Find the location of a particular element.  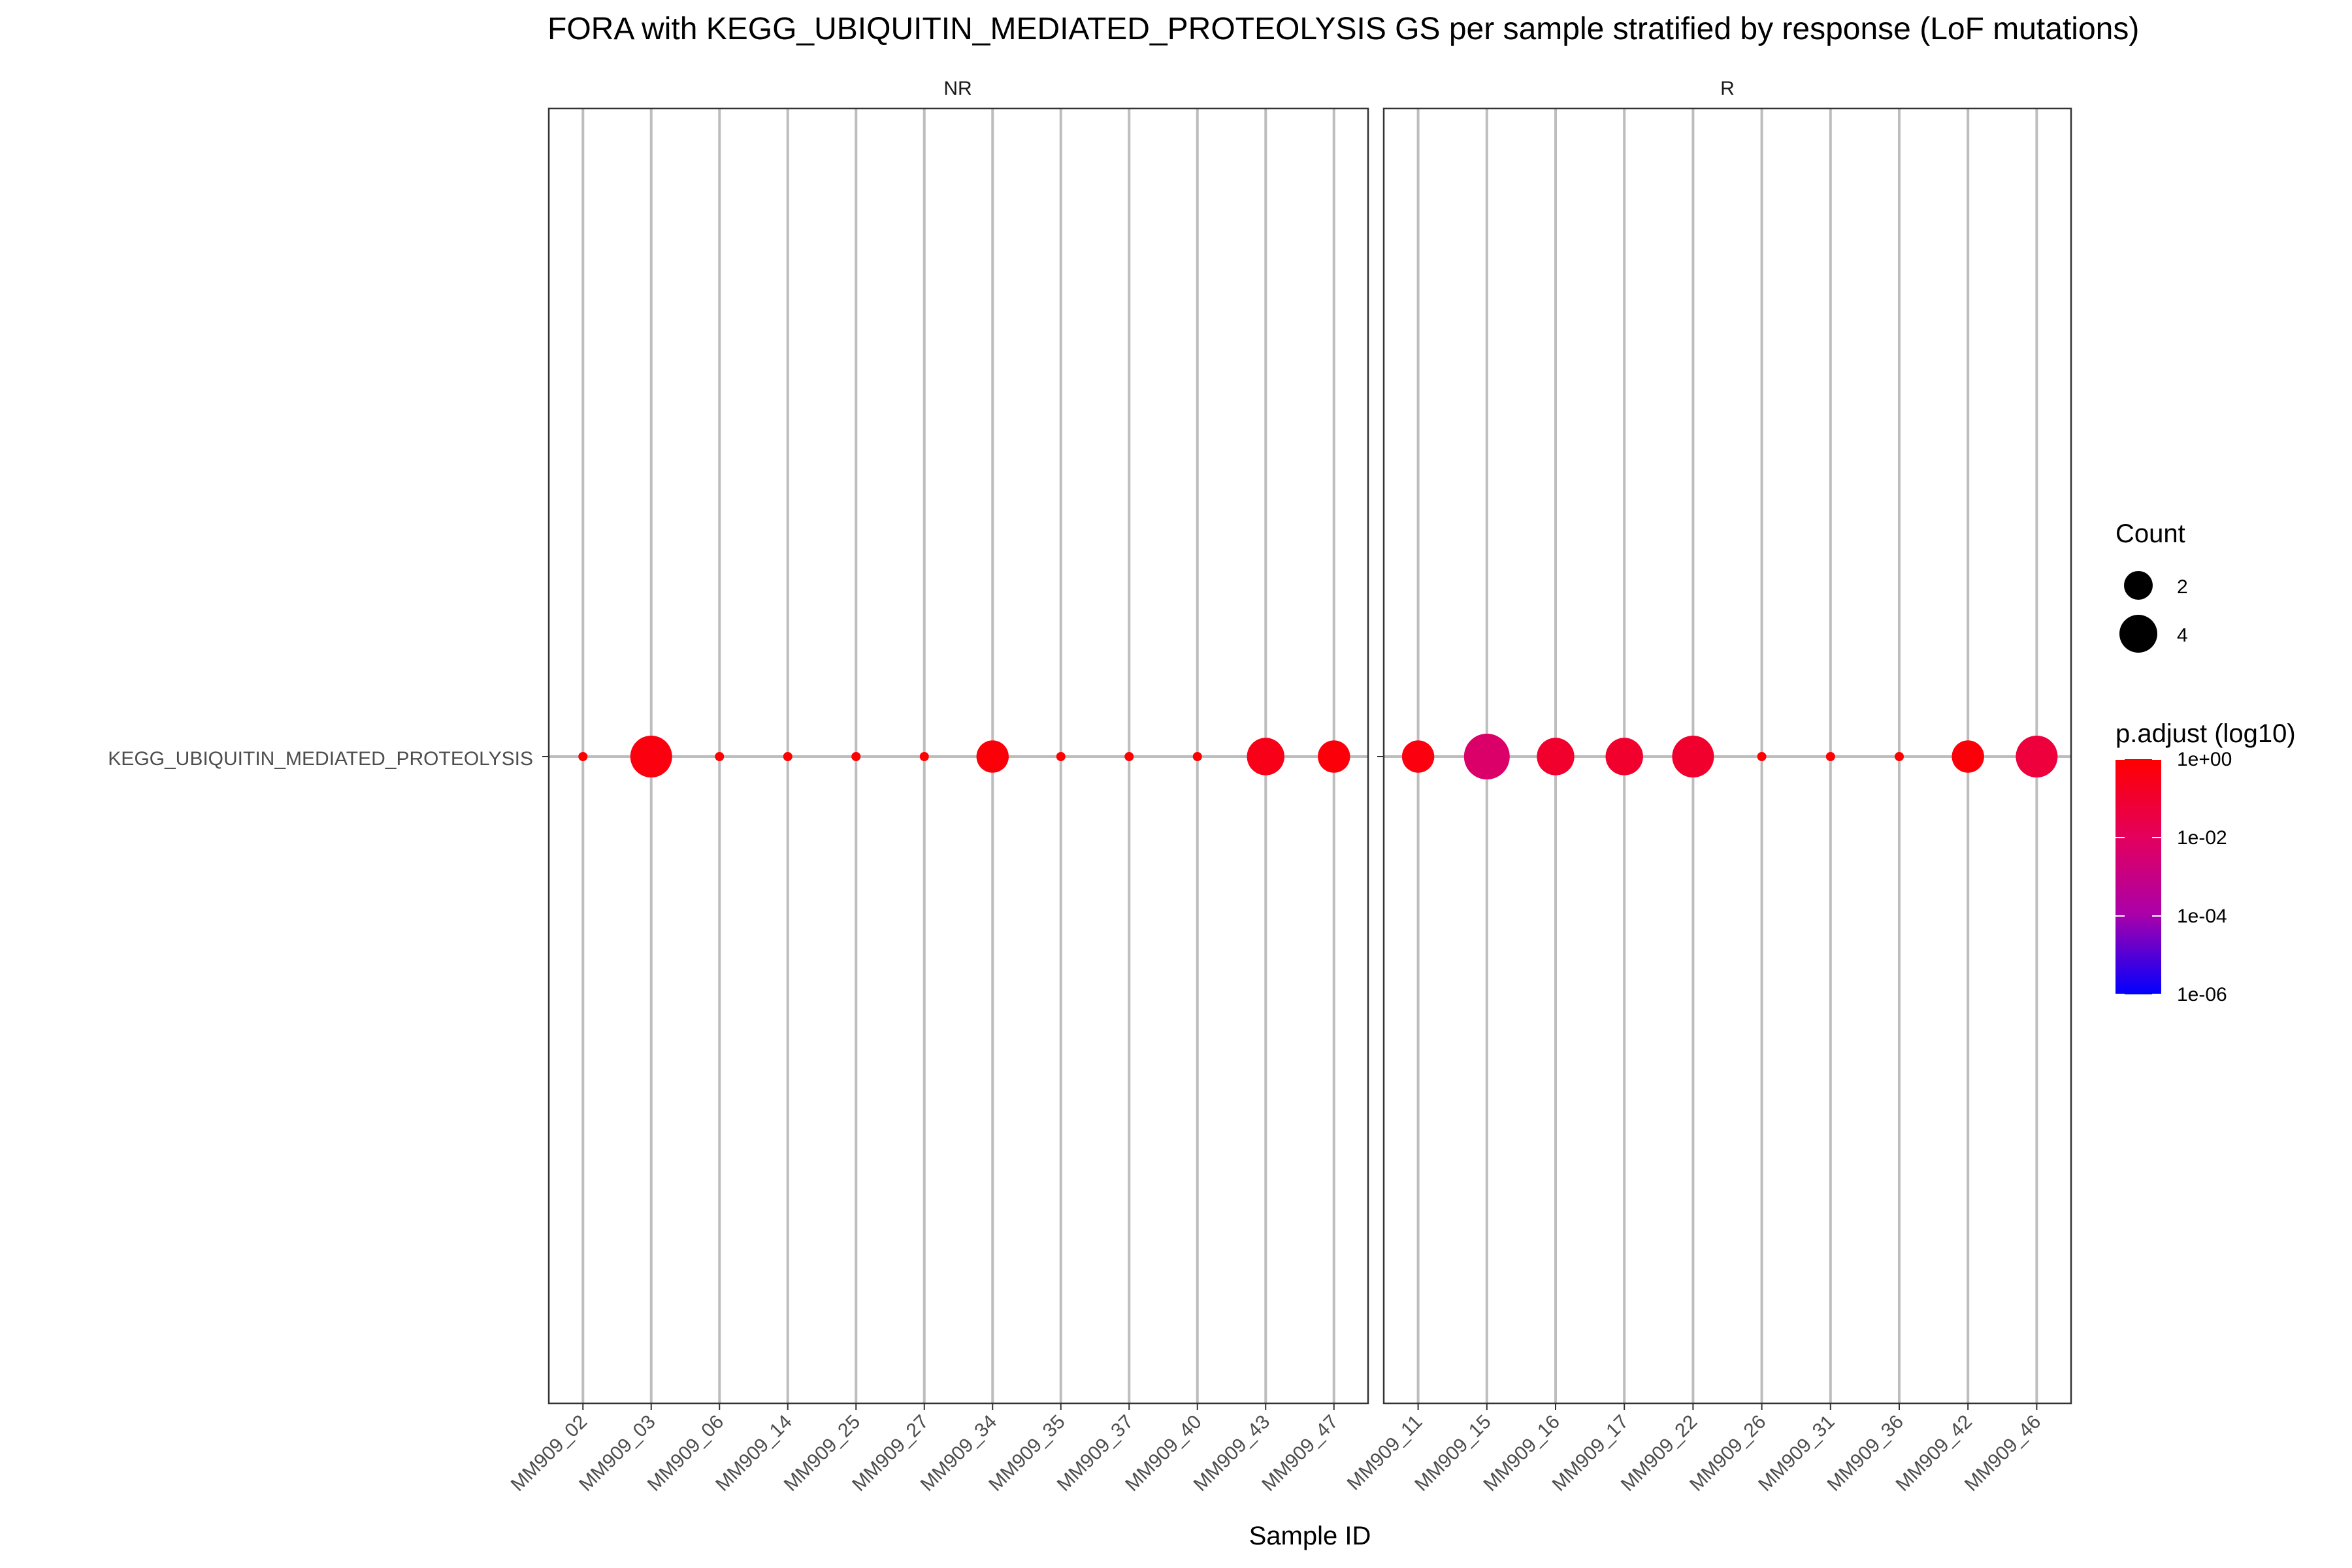

legend-color-label: 1e+00 is located at coordinates (2204, 759).